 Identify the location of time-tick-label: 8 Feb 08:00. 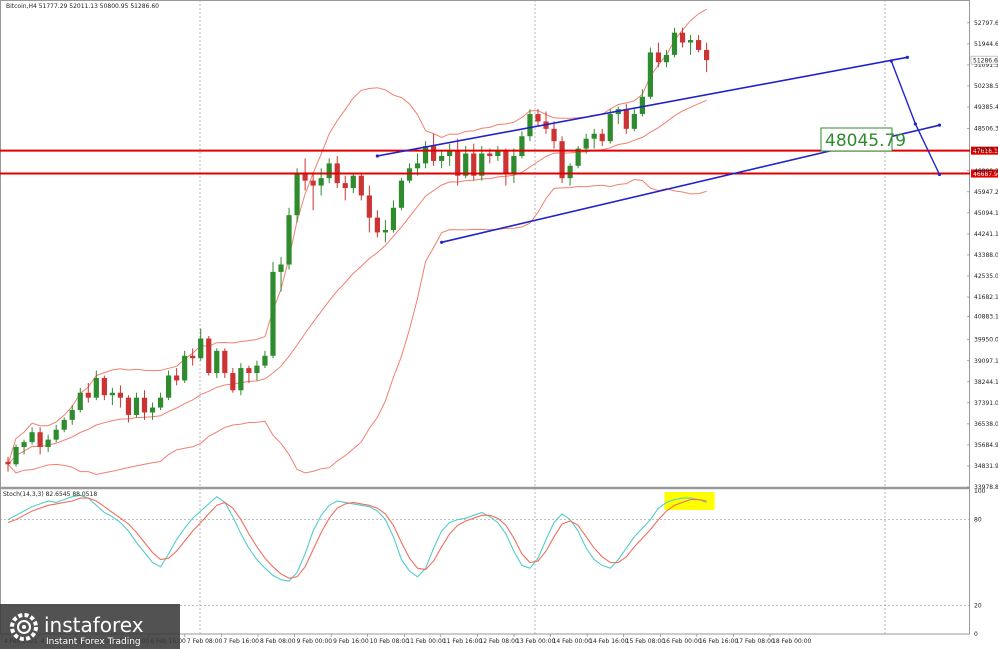
(278, 641).